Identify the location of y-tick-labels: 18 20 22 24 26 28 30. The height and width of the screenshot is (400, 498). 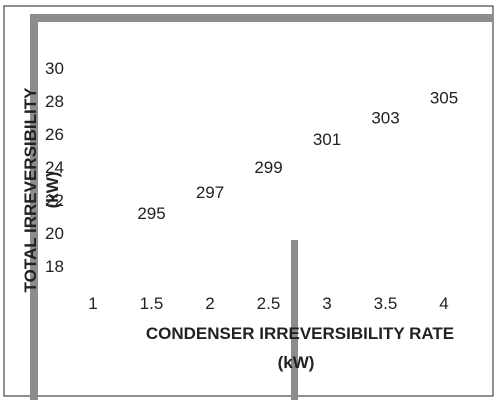
(54, 167).